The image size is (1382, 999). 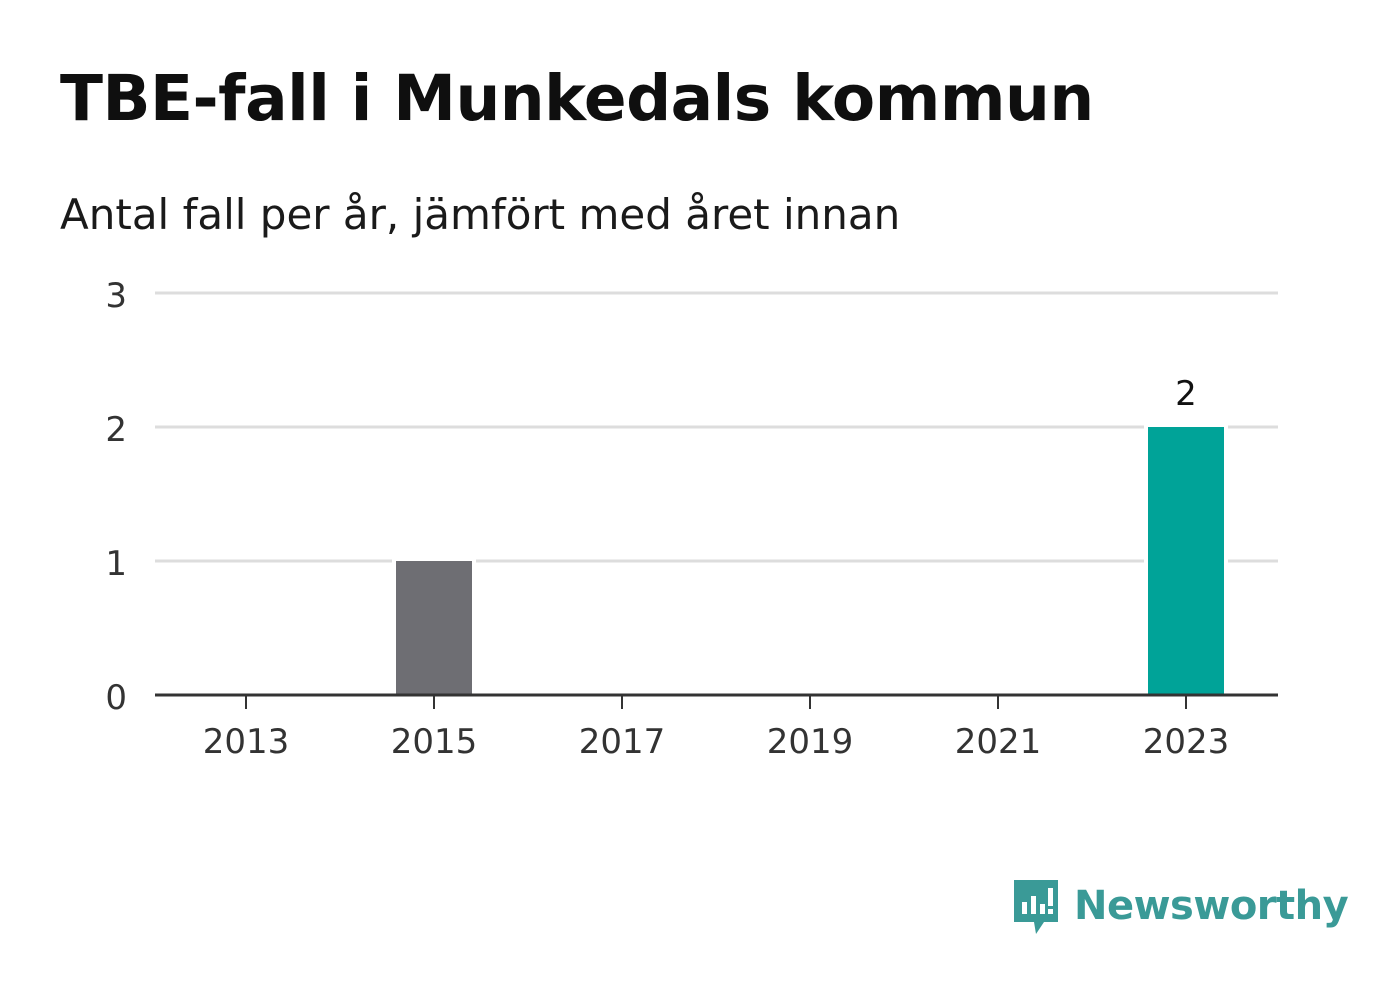 What do you see at coordinates (116, 698) in the screenshot?
I see `y-tick-label: 0` at bounding box center [116, 698].